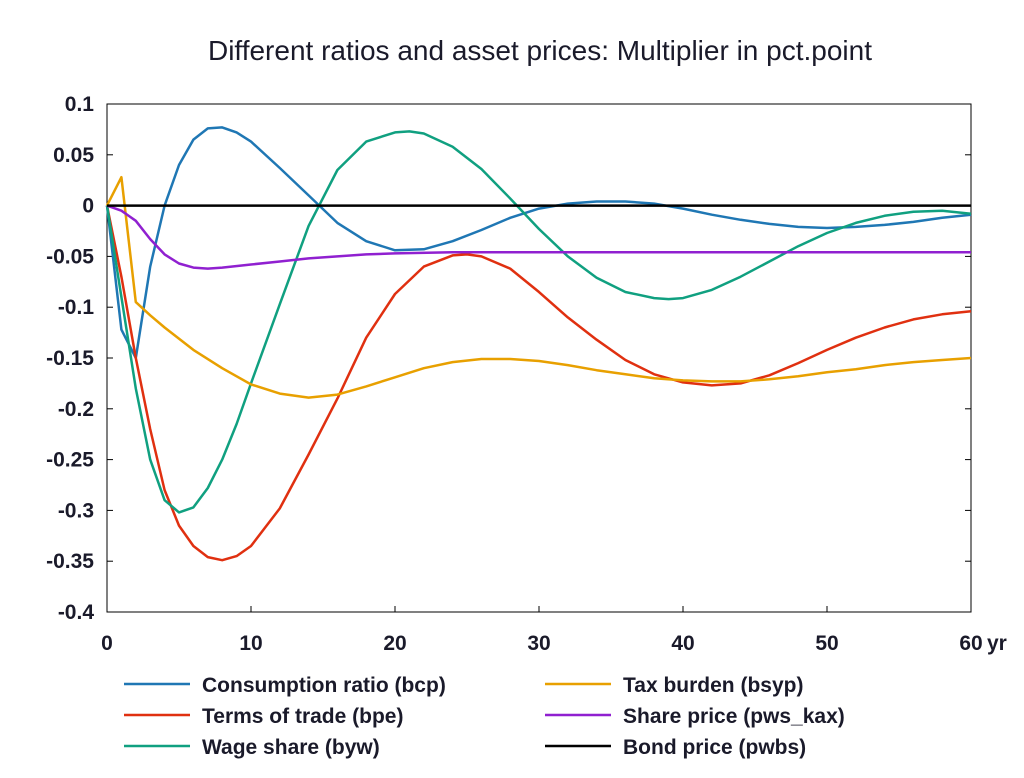  Describe the element at coordinates (70, 256) in the screenshot. I see `y-tick-label: -0.05` at that location.